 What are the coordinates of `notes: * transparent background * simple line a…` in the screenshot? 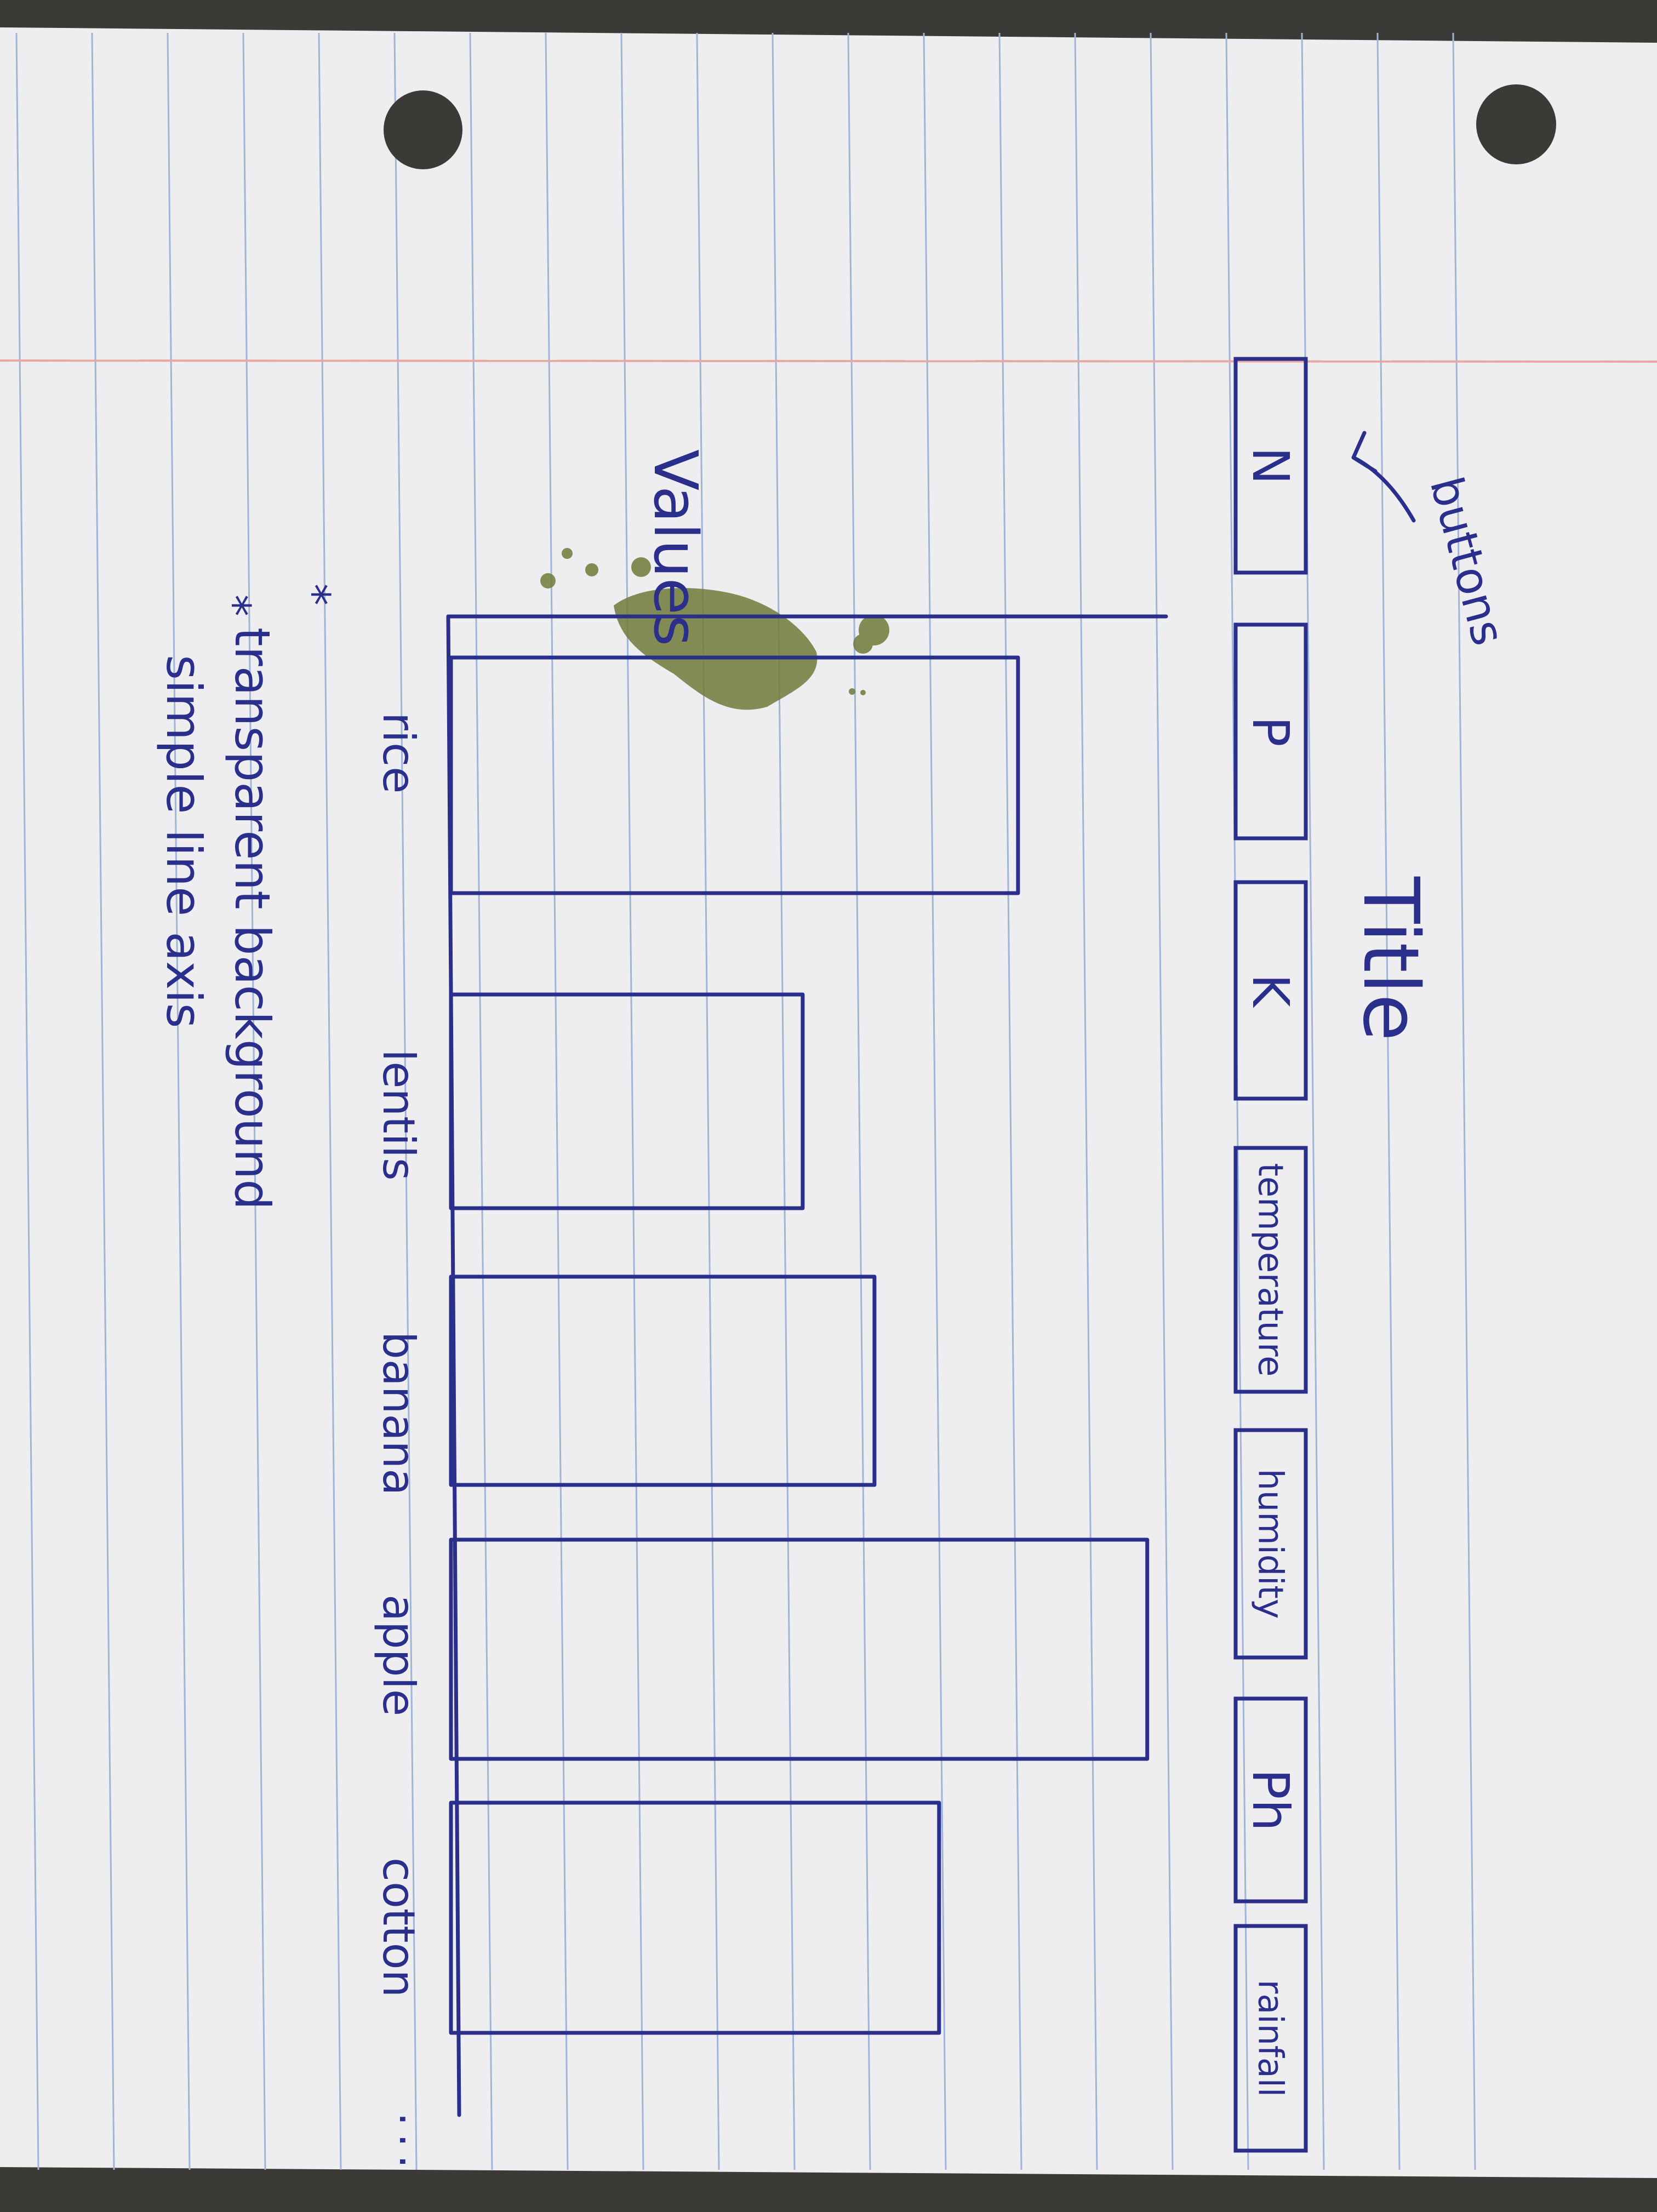 It's located at (247, 897).